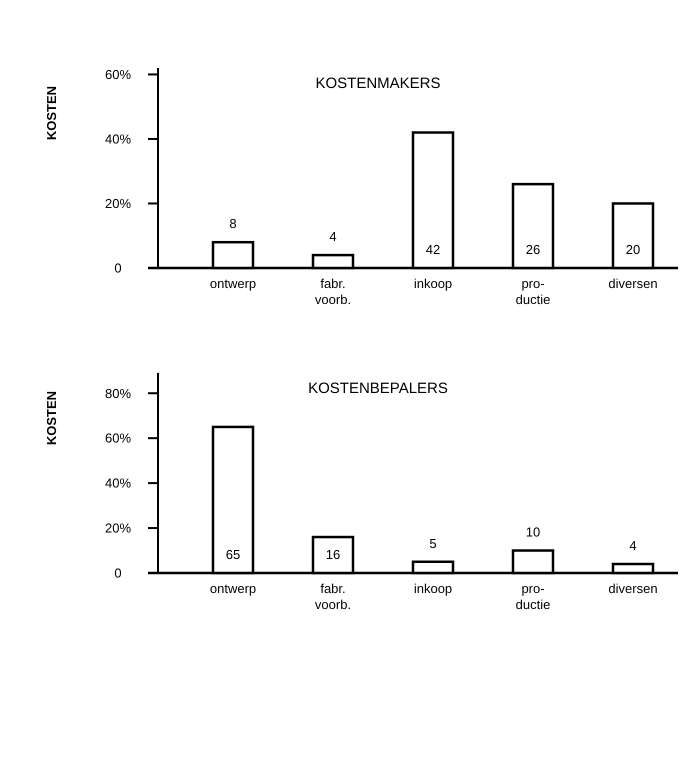 Image resolution: width=683 pixels, height=772 pixels. Describe the element at coordinates (378, 388) in the screenshot. I see `text: KOSTENBEPALERS` at that location.